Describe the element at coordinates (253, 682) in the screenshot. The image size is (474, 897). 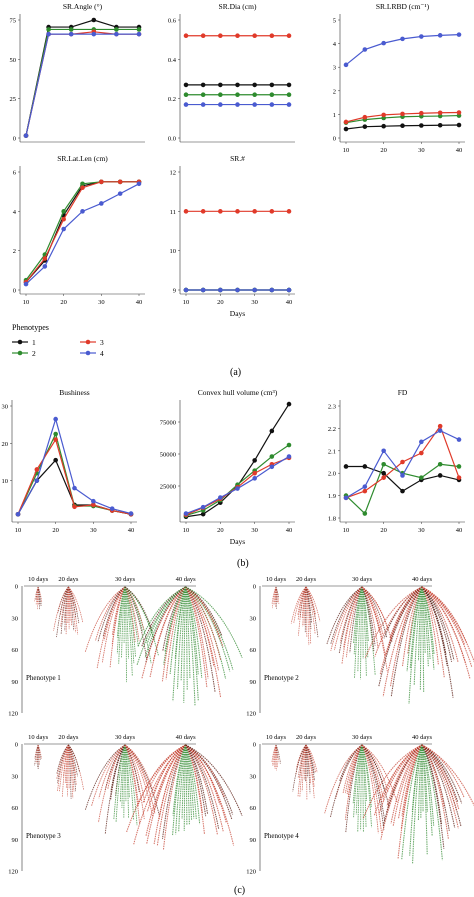
I see `depth-tick-label: 90` at that location.